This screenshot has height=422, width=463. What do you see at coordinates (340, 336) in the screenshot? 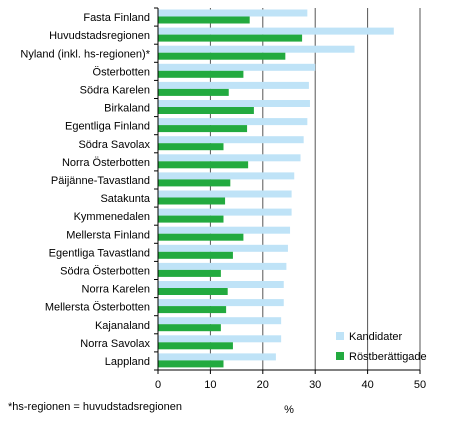
I see `legend-swatch-kandidater` at bounding box center [340, 336].